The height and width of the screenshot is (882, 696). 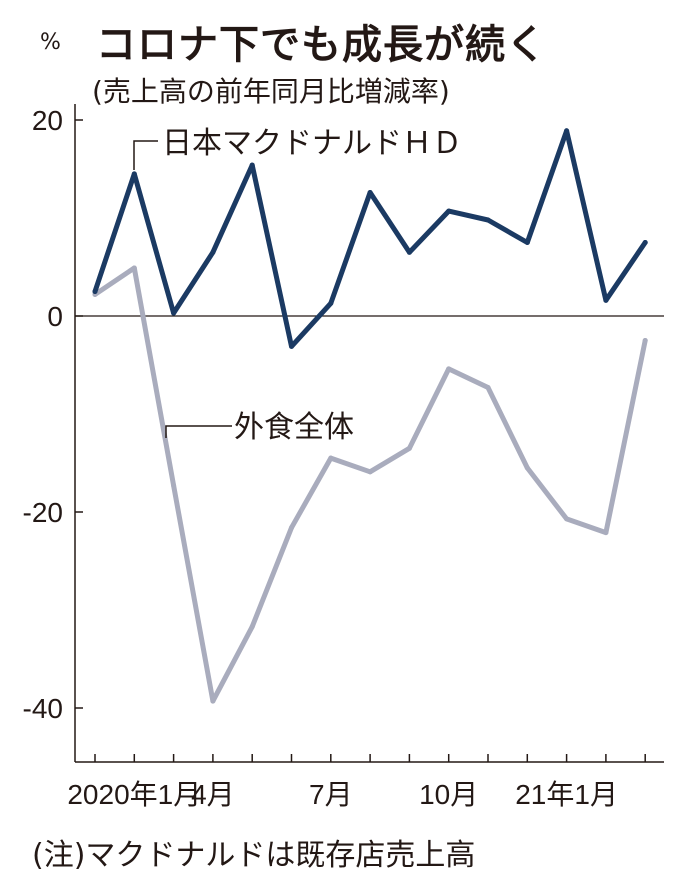 What do you see at coordinates (254, 855) in the screenshot?
I see `footnote: (注)マクドナルドは既存店売上高` at bounding box center [254, 855].